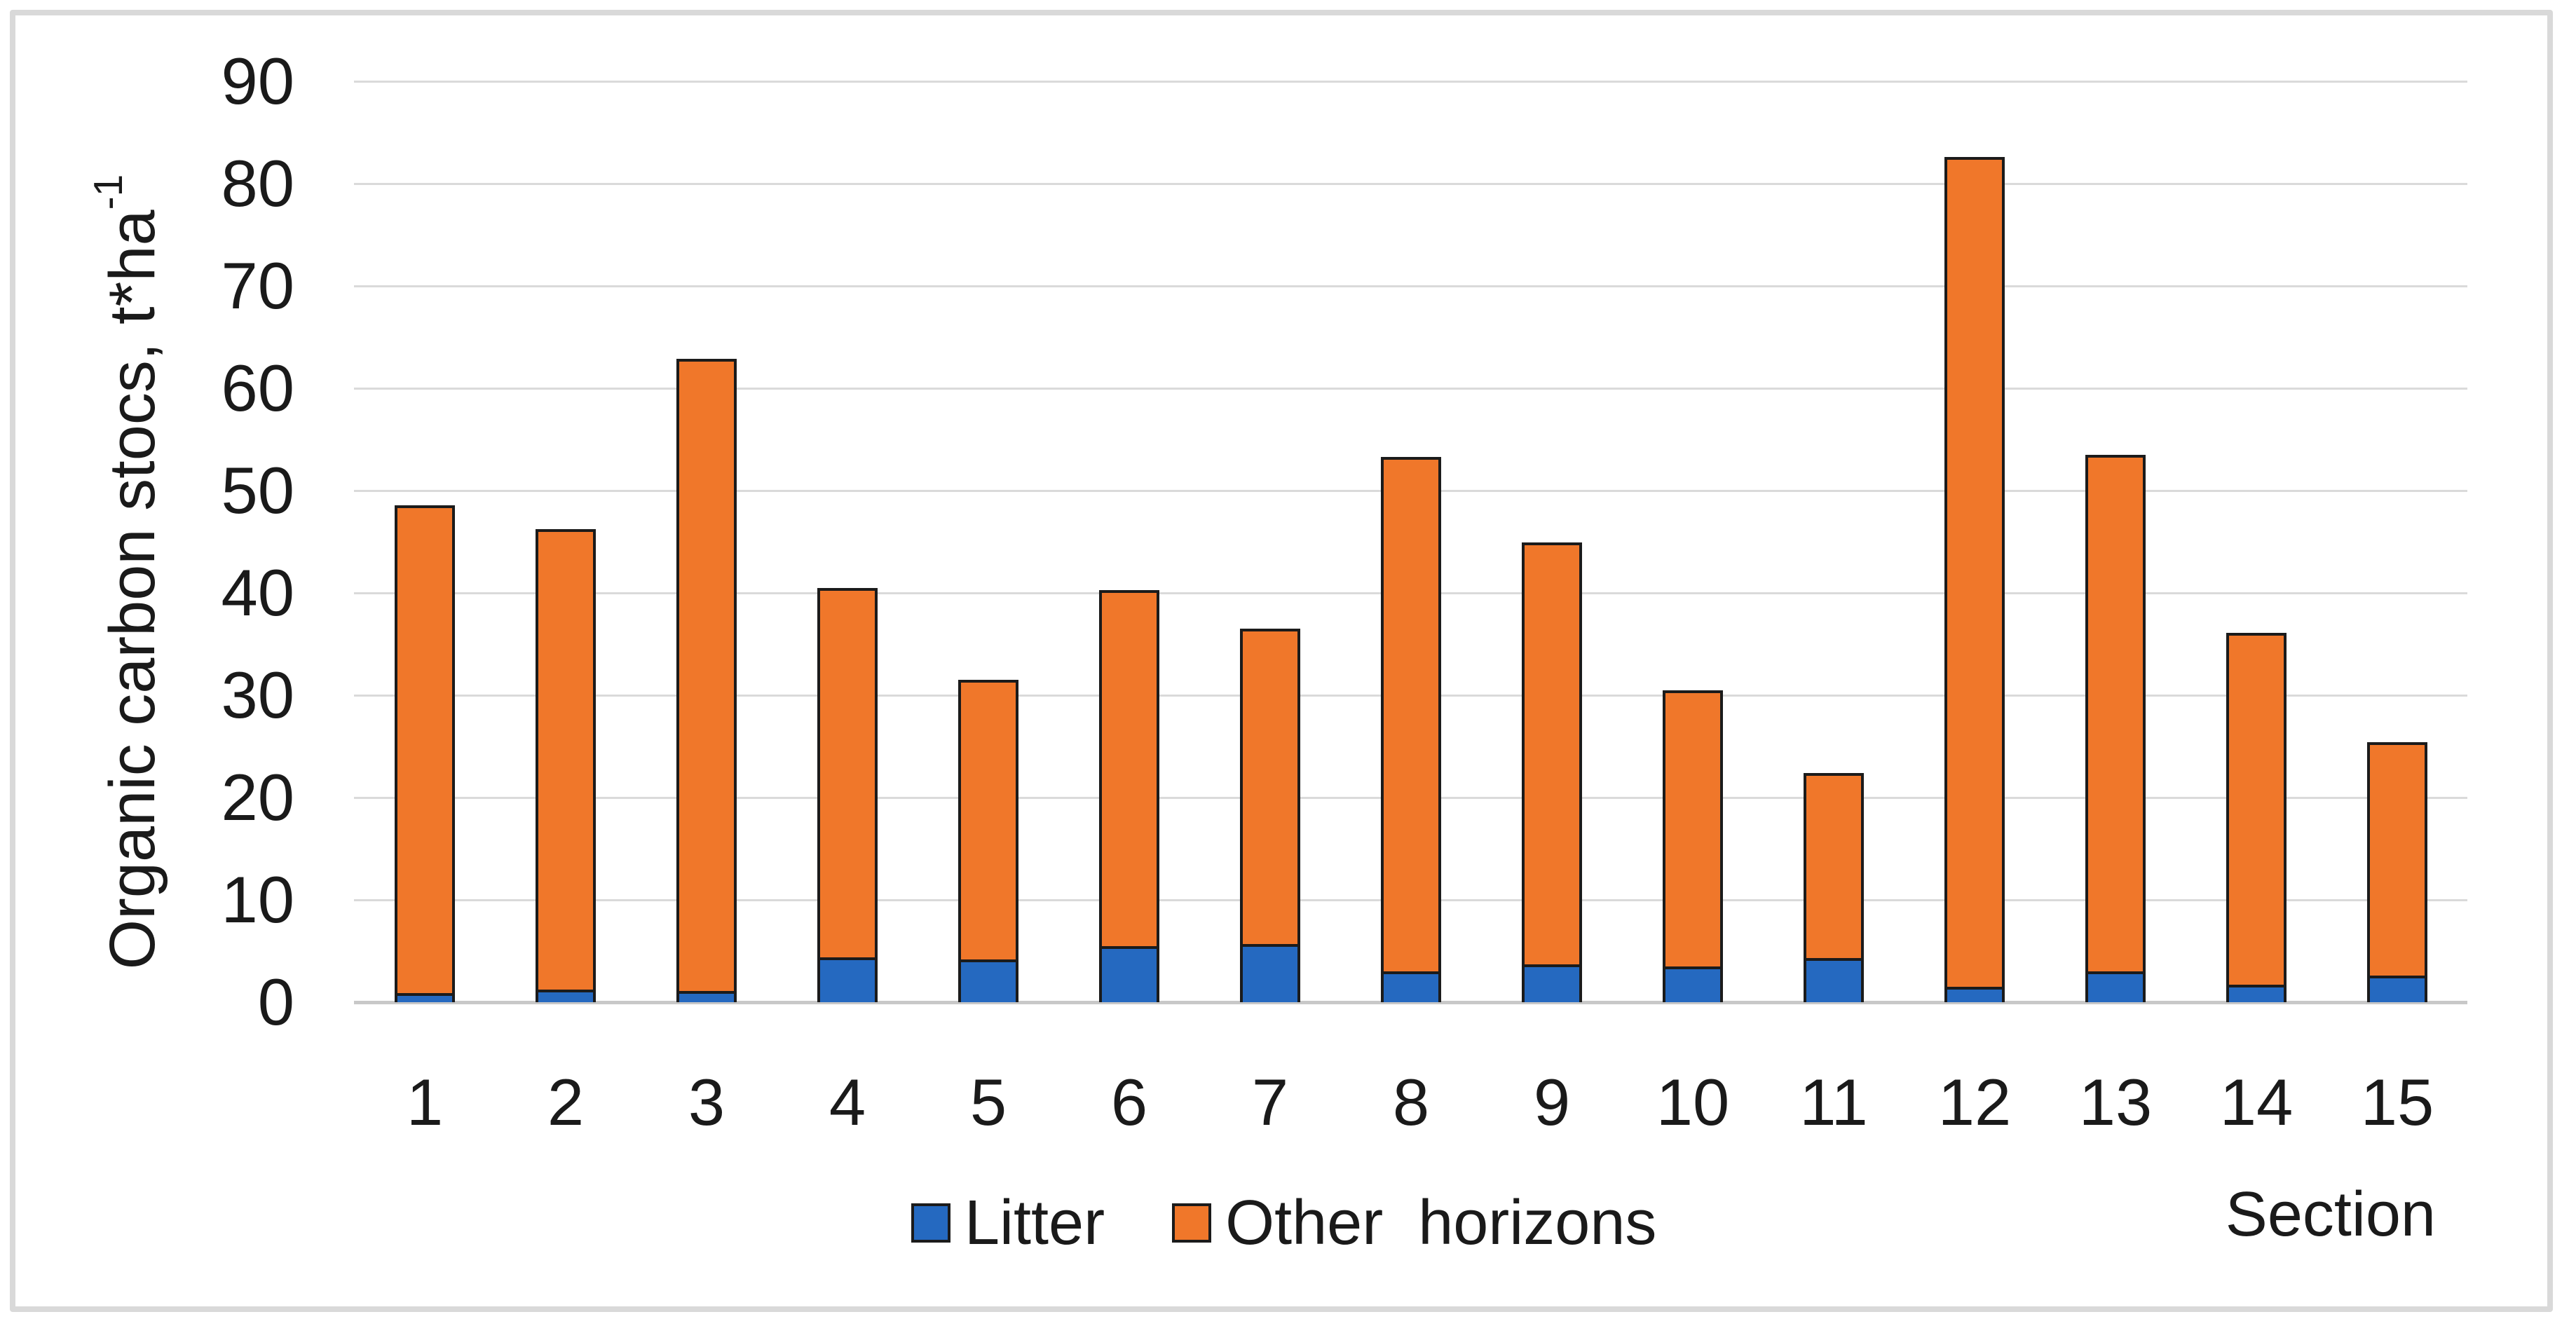 Image resolution: width=2576 pixels, height=1340 pixels. What do you see at coordinates (1975, 1102) in the screenshot?
I see `x-tick-label-12: 12` at bounding box center [1975, 1102].